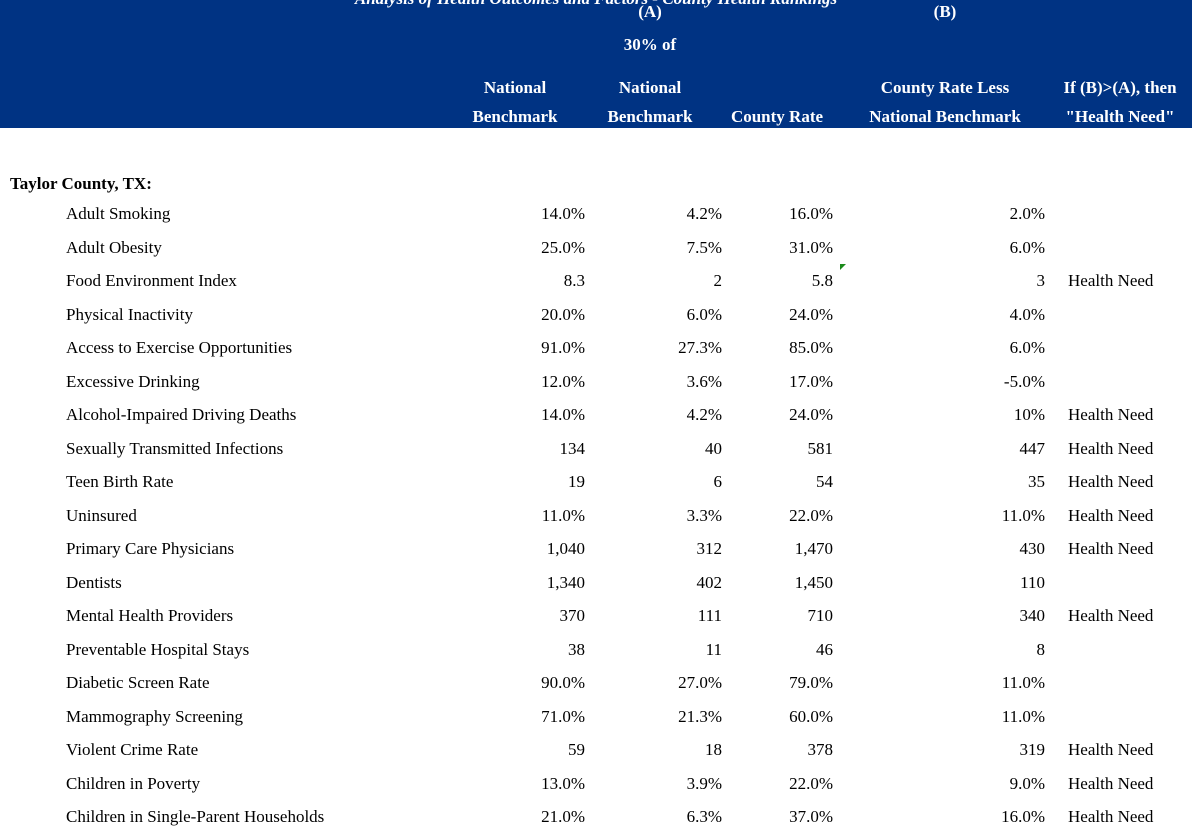 The image size is (1192, 833). What do you see at coordinates (704, 783) in the screenshot?
I see `cell: 3.9%` at bounding box center [704, 783].